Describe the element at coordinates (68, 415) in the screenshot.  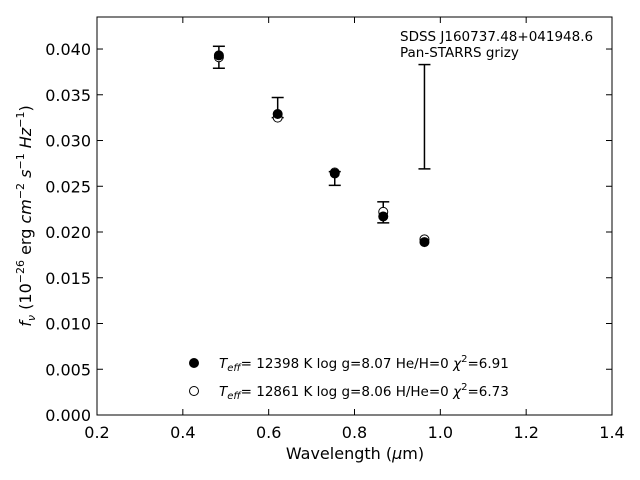
I see `y-tick-label: 0.000` at that location.